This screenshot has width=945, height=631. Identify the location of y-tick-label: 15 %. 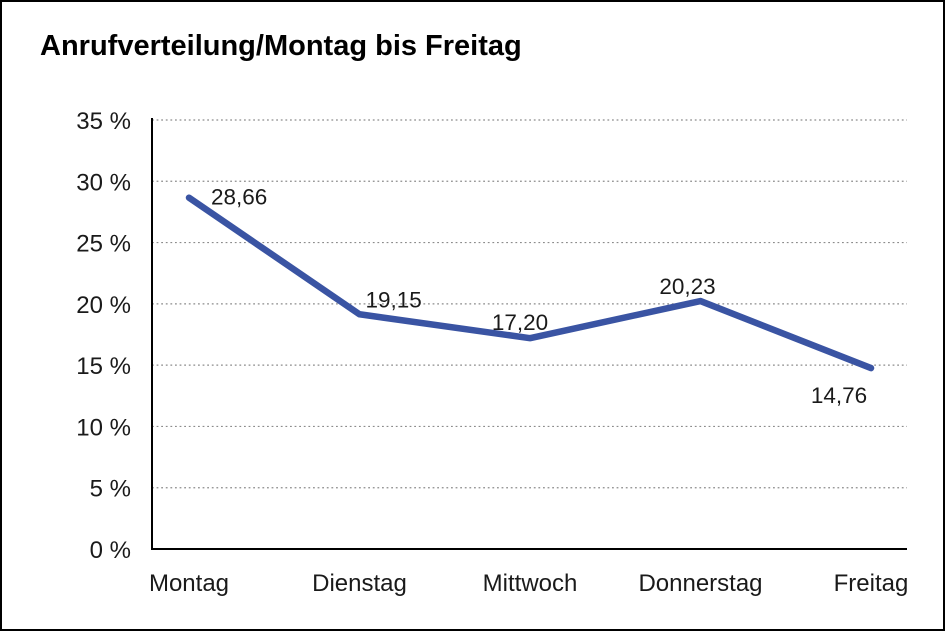
(103, 366).